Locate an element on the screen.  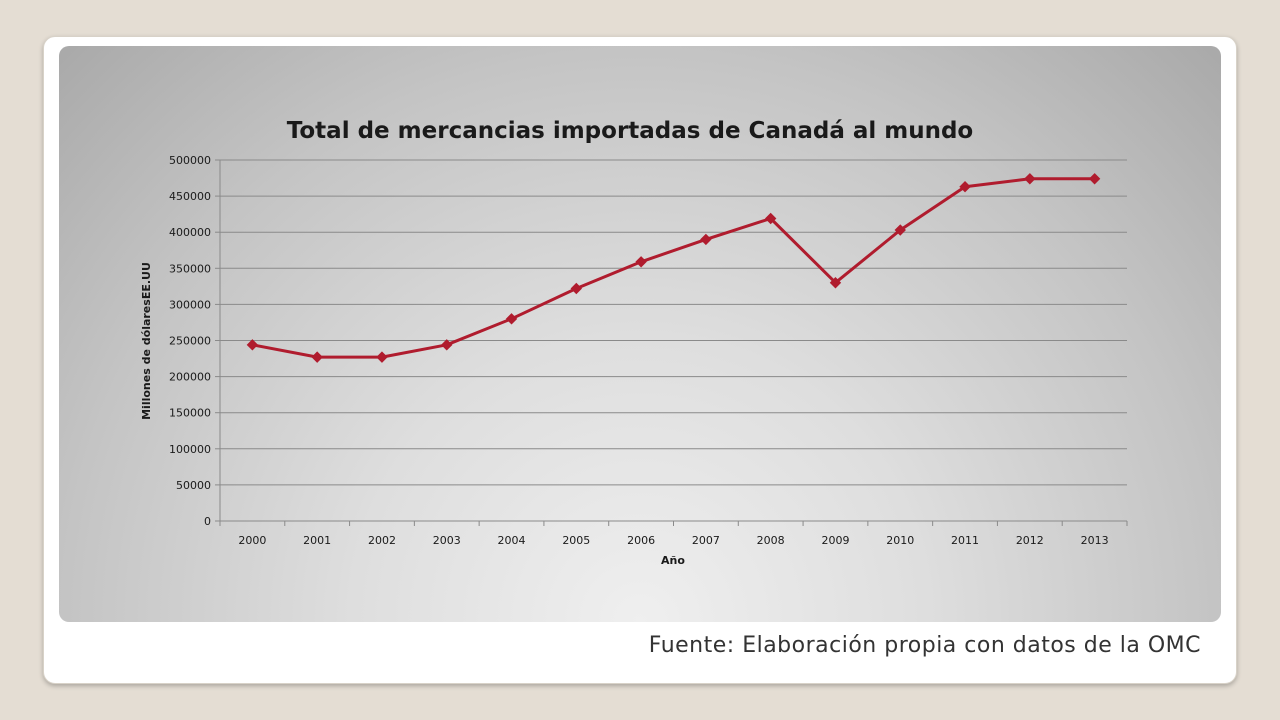
y-tick-label: 100000 is located at coordinates (190, 449).